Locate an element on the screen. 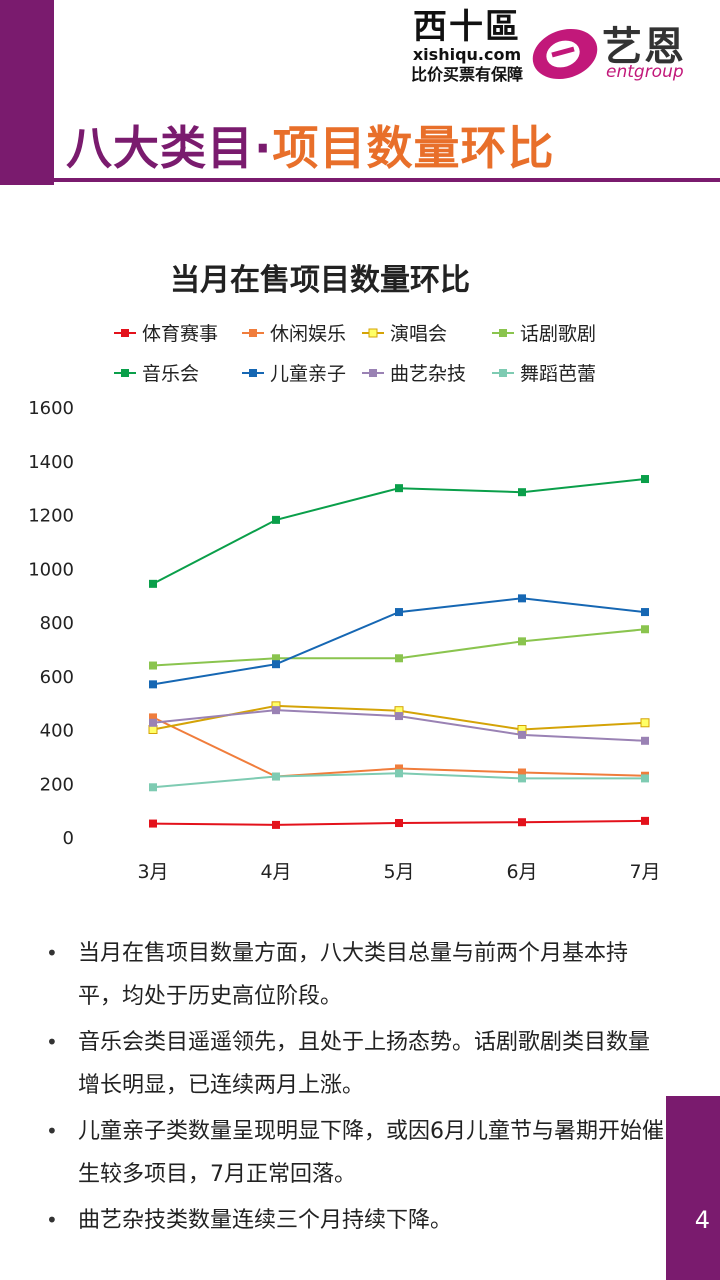  legend-label: 舞蹈芭蕾 is located at coordinates (558, 374).